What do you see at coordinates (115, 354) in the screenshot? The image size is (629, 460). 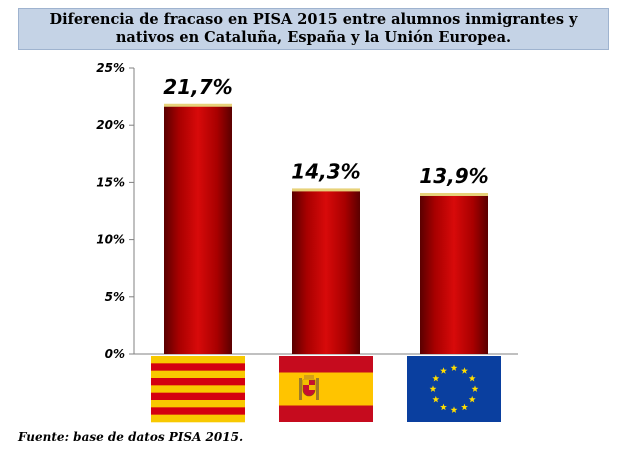 I see `y-tick-label: 0%` at bounding box center [115, 354].